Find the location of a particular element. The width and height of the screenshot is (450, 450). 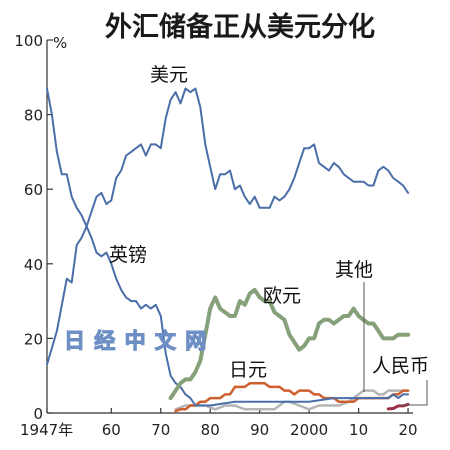

leader-line-cny is located at coordinates (414, 393).